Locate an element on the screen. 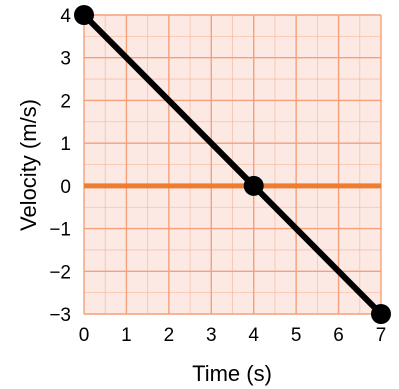  x-tick-labels: 0 1 2 3 4 5 6 7 is located at coordinates (233, 335).